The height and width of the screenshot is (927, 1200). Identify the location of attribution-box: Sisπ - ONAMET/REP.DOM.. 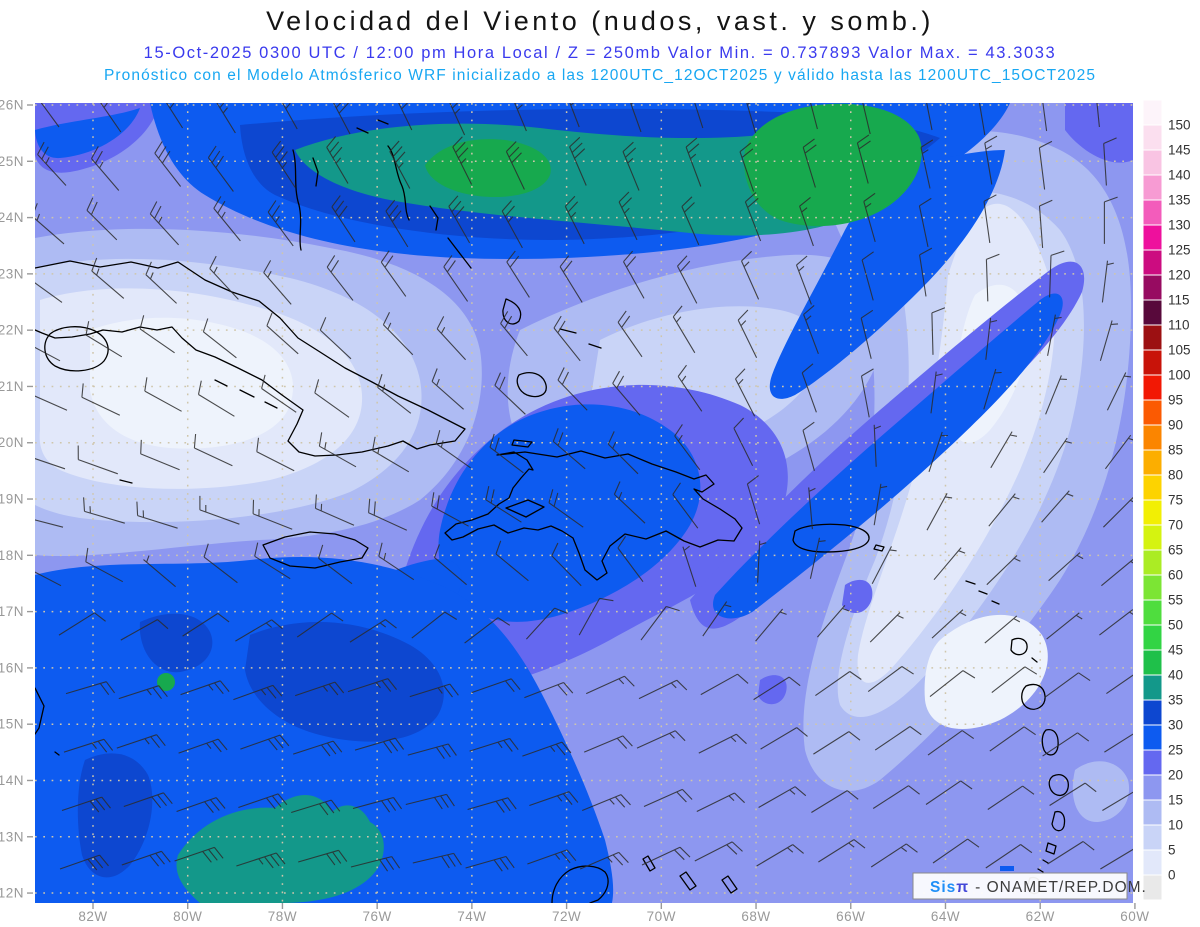
(1029, 886).